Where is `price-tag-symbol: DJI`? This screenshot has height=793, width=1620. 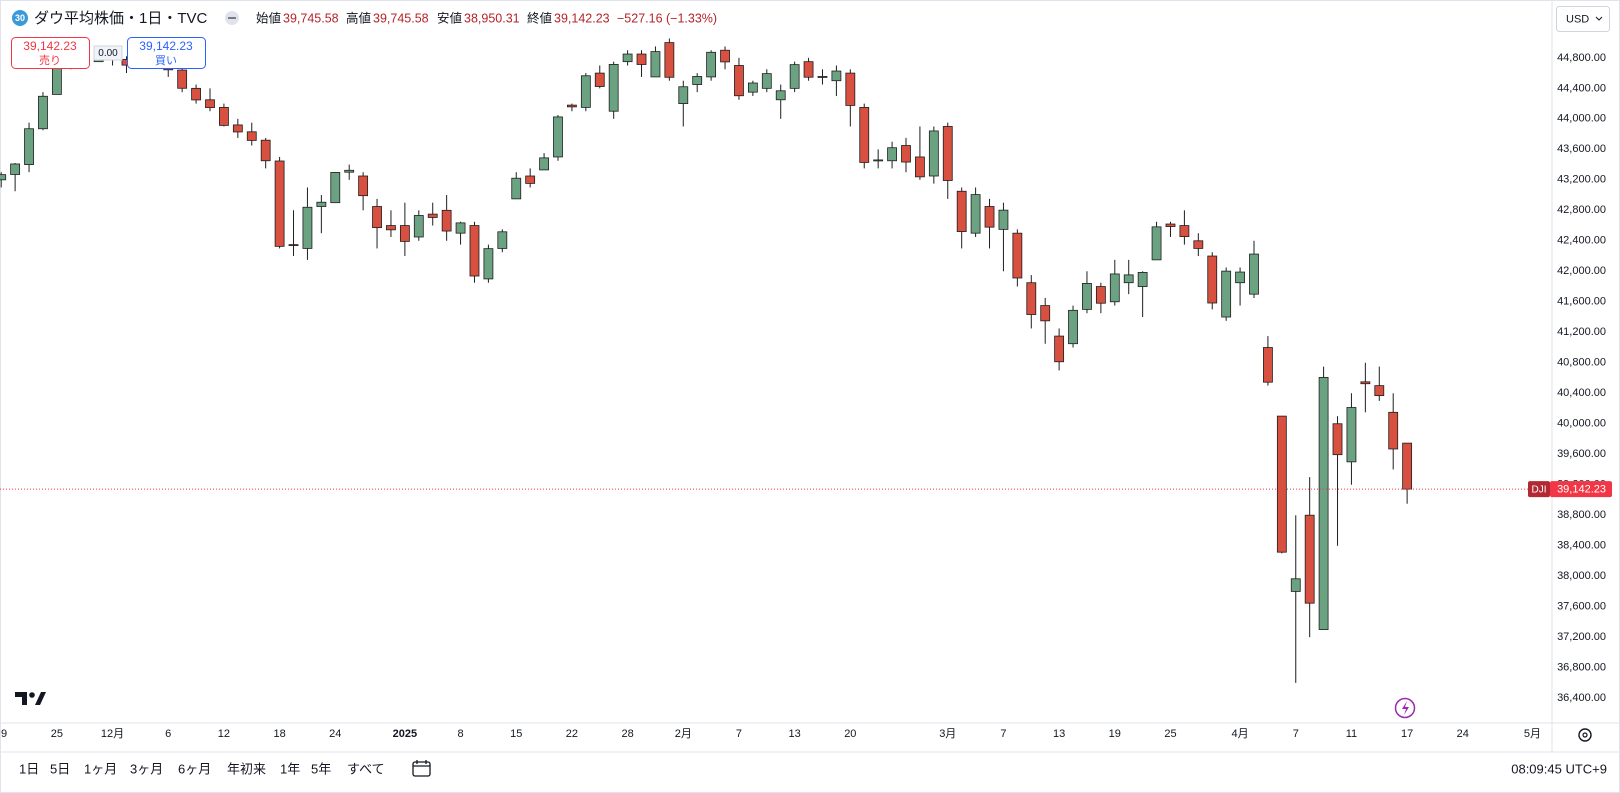 price-tag-symbol: DJI is located at coordinates (1539, 489).